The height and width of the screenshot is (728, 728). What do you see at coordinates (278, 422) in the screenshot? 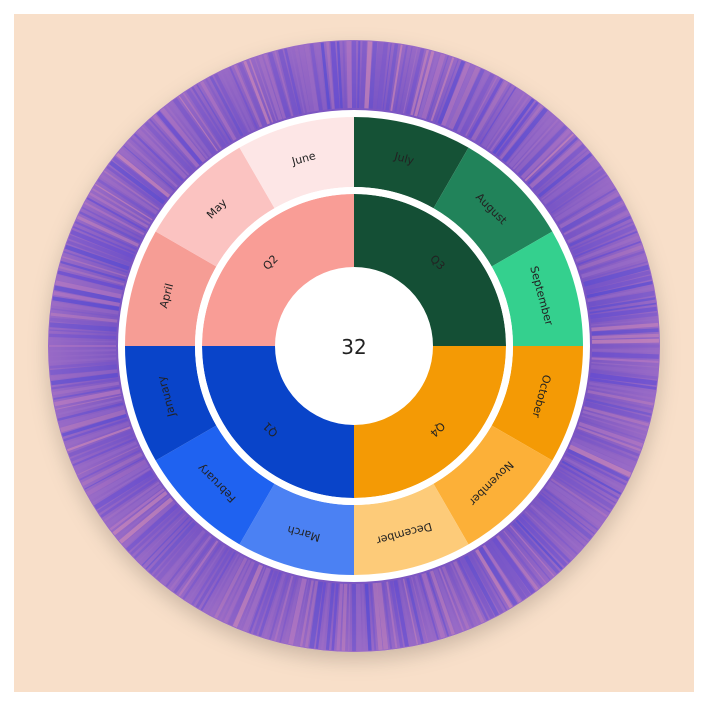
I see `quarter-segment-q1` at bounding box center [278, 422].